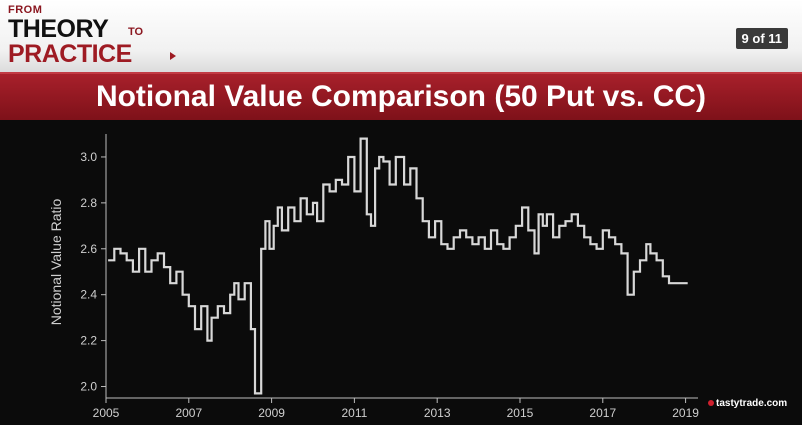 This screenshot has height=425, width=802. Describe the element at coordinates (136, 32) in the screenshot. I see `logo-to-text: TO` at that location.